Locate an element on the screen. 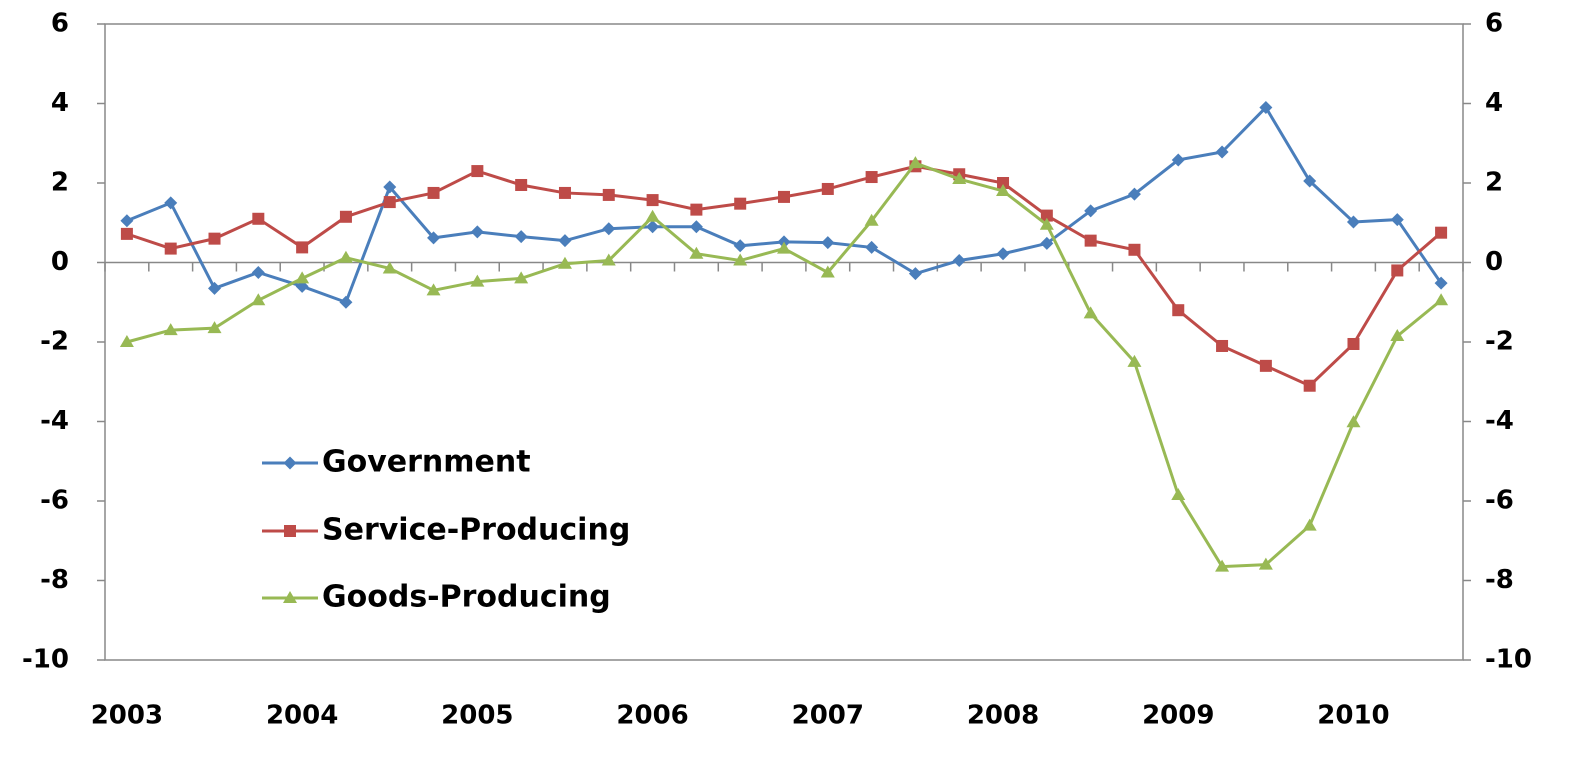 The height and width of the screenshot is (761, 1593). y-tick-label: -2 is located at coordinates (54, 342).